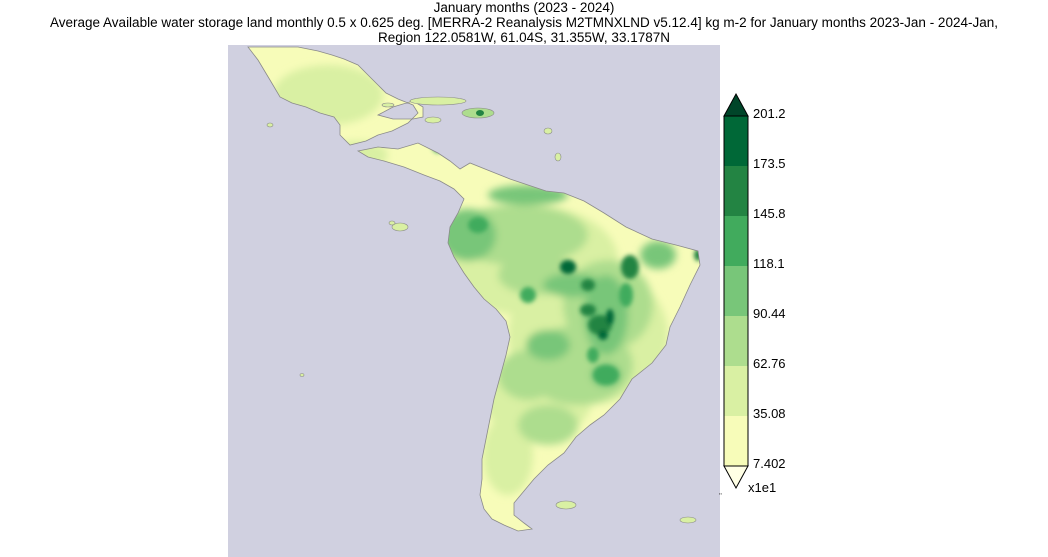  Describe the element at coordinates (769, 113) in the screenshot. I see `colorbar-label-1: 201.2` at that location.